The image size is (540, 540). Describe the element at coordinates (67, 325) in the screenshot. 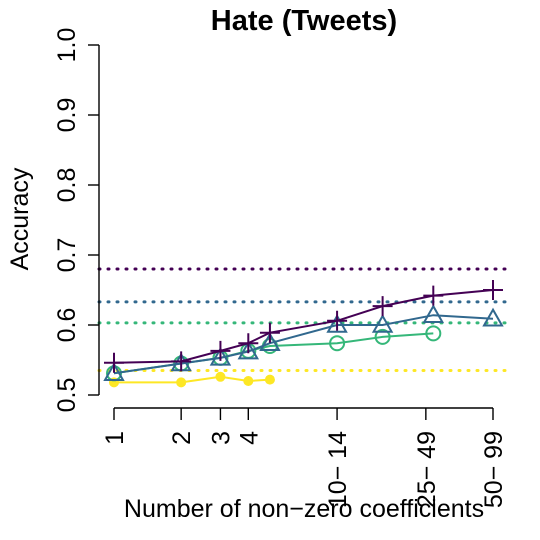

I see `y-tick-label: 0.6` at that location.